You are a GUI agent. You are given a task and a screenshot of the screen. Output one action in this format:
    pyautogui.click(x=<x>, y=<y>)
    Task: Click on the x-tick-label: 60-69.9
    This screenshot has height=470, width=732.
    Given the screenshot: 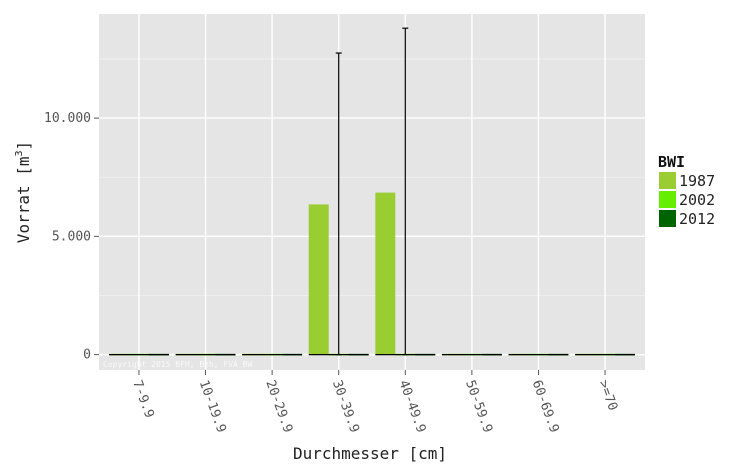 What is the action you would take?
    pyautogui.click(x=545, y=406)
    